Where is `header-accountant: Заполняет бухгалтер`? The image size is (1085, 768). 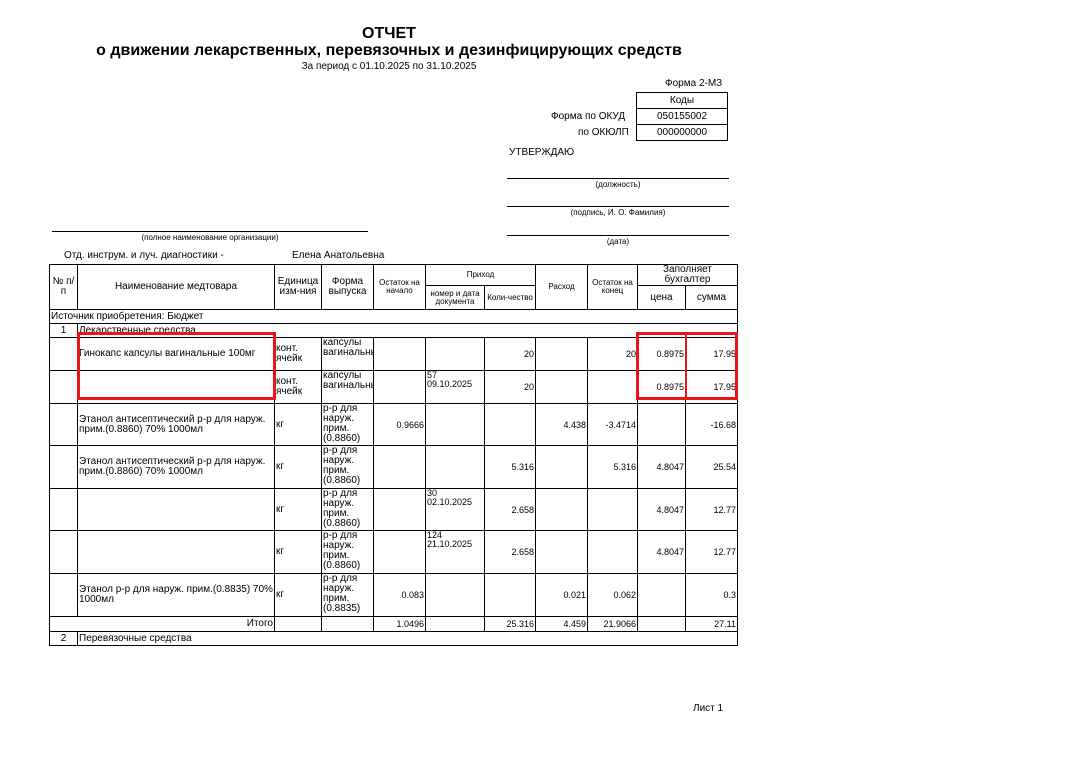 header-accountant: Заполняет бухгалтер is located at coordinates (687, 275).